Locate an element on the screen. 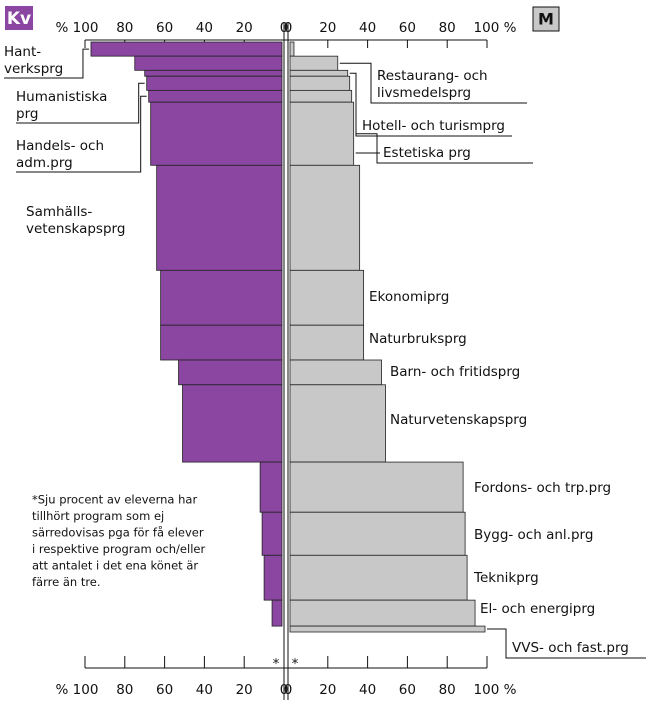 The width and height of the screenshot is (646, 704). category-label: VVS- och fast.prg is located at coordinates (570, 648).